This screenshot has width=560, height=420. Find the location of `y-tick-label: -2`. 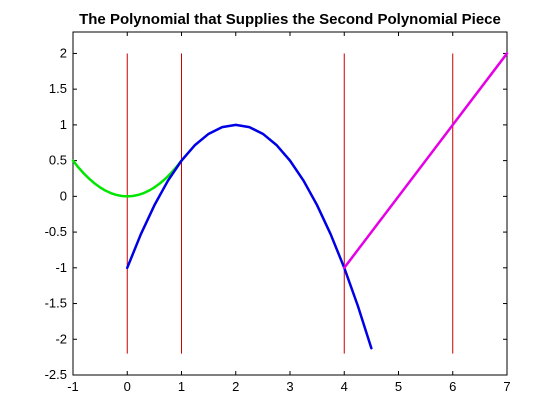

y-tick-label: -2 is located at coordinates (61, 338).